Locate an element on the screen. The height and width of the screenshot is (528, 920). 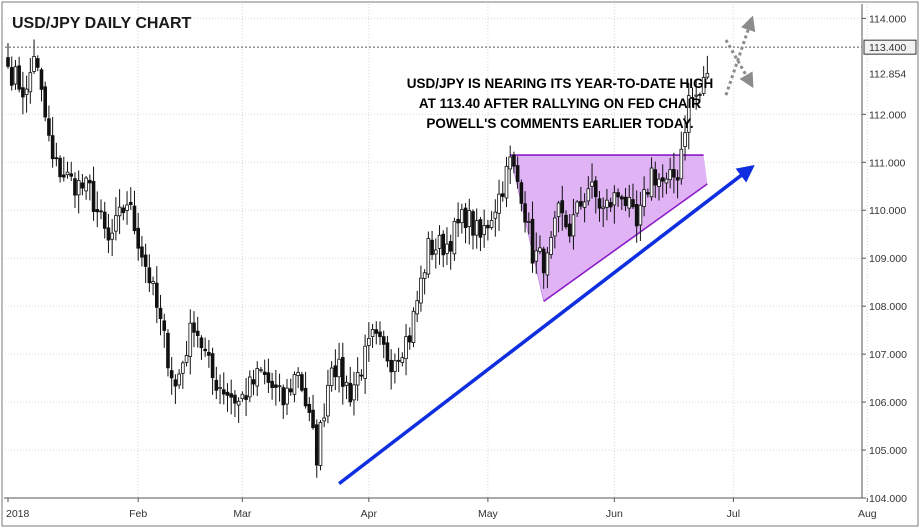
projection-arrow is located at coordinates (739, 64).